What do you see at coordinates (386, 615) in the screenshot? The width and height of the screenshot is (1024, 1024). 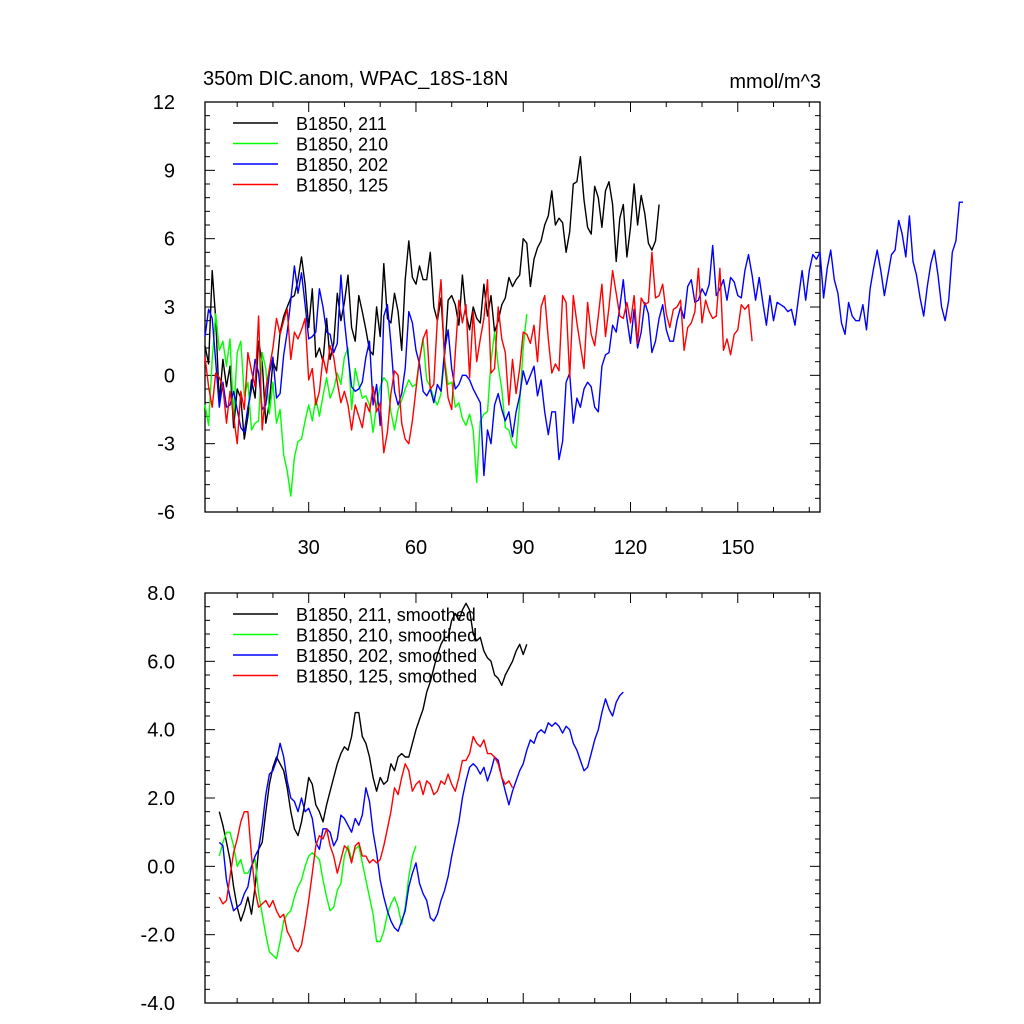 I see `legend-label: B1850, 211, smoothed` at bounding box center [386, 615].